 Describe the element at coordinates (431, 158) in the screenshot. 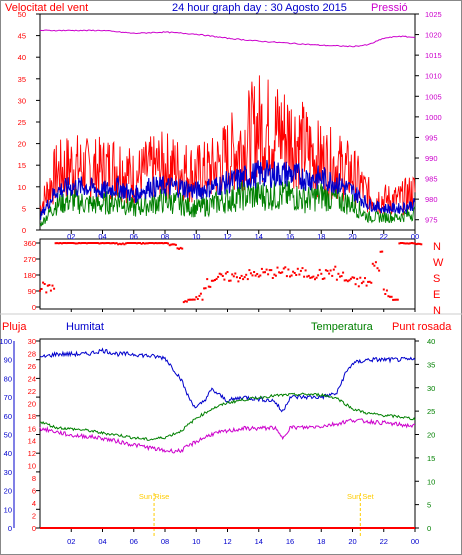

I see `pressure-y-tick-label: 990` at that location.